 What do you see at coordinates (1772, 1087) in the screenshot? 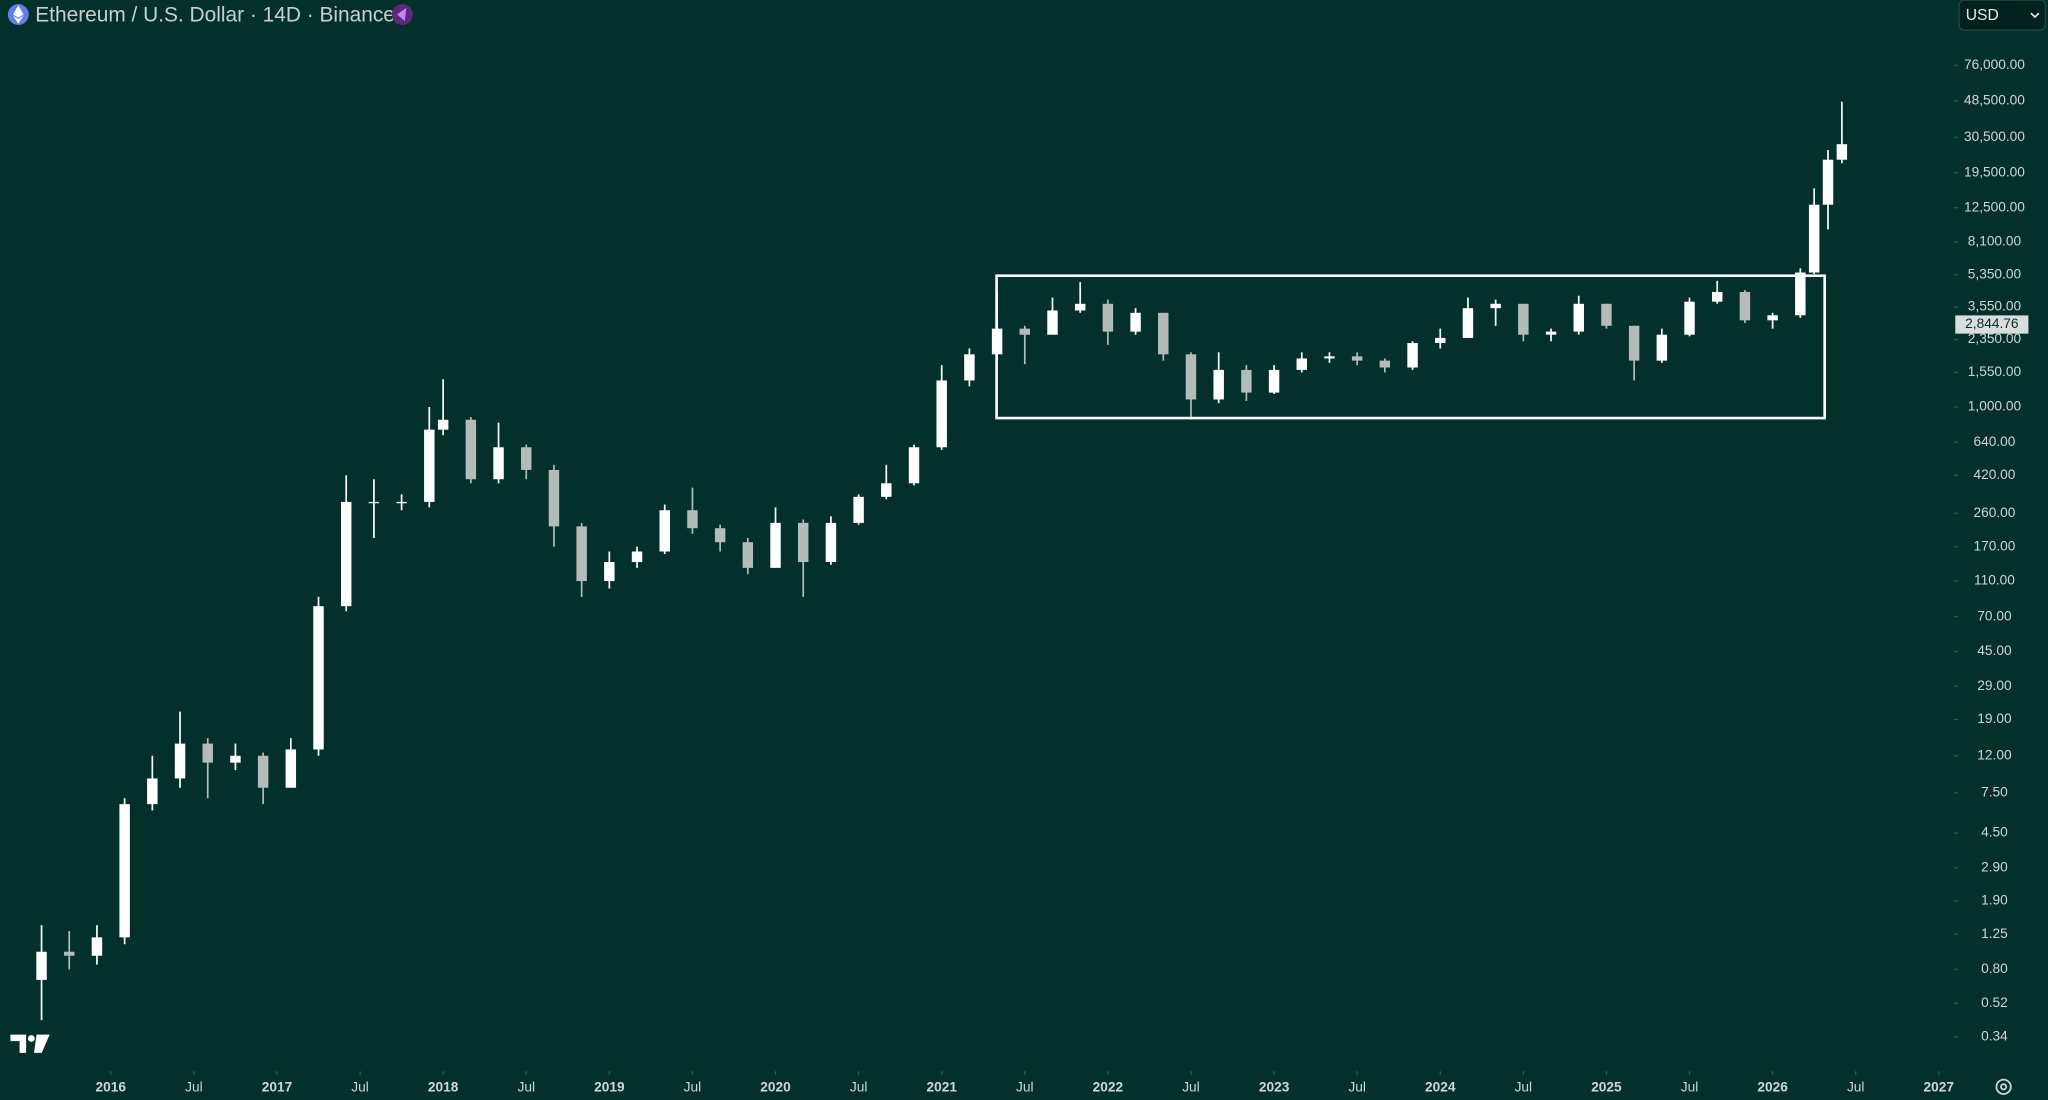
I see `x-tick-label: 2026` at bounding box center [1772, 1087].